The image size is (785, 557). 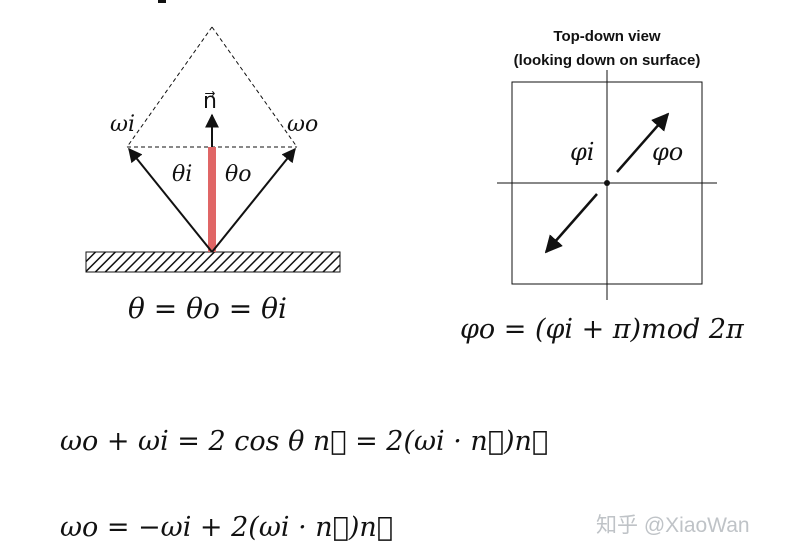 What do you see at coordinates (210, 101) in the screenshot?
I see `normal-label: n⃗` at bounding box center [210, 101].